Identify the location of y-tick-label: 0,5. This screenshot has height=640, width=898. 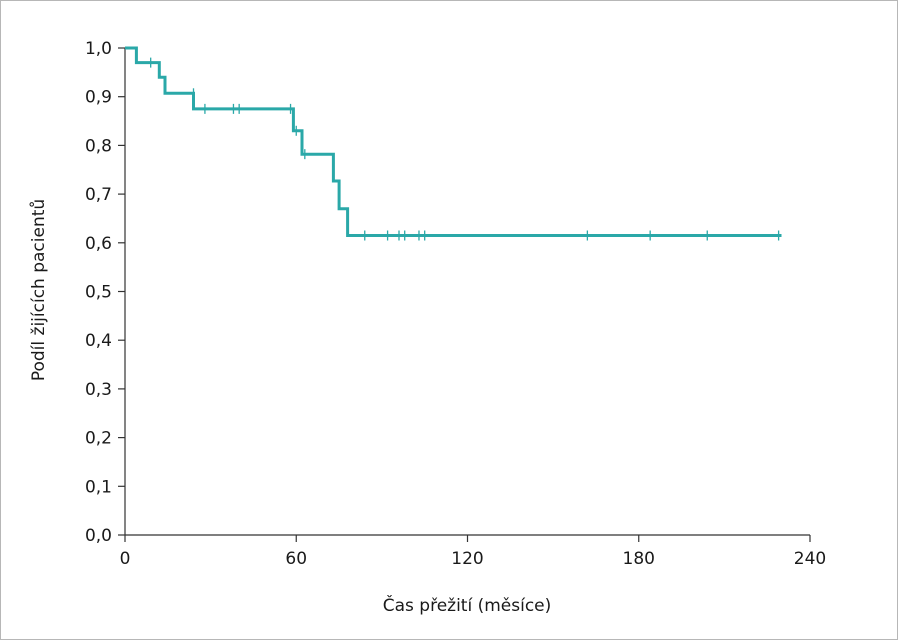
(98, 293).